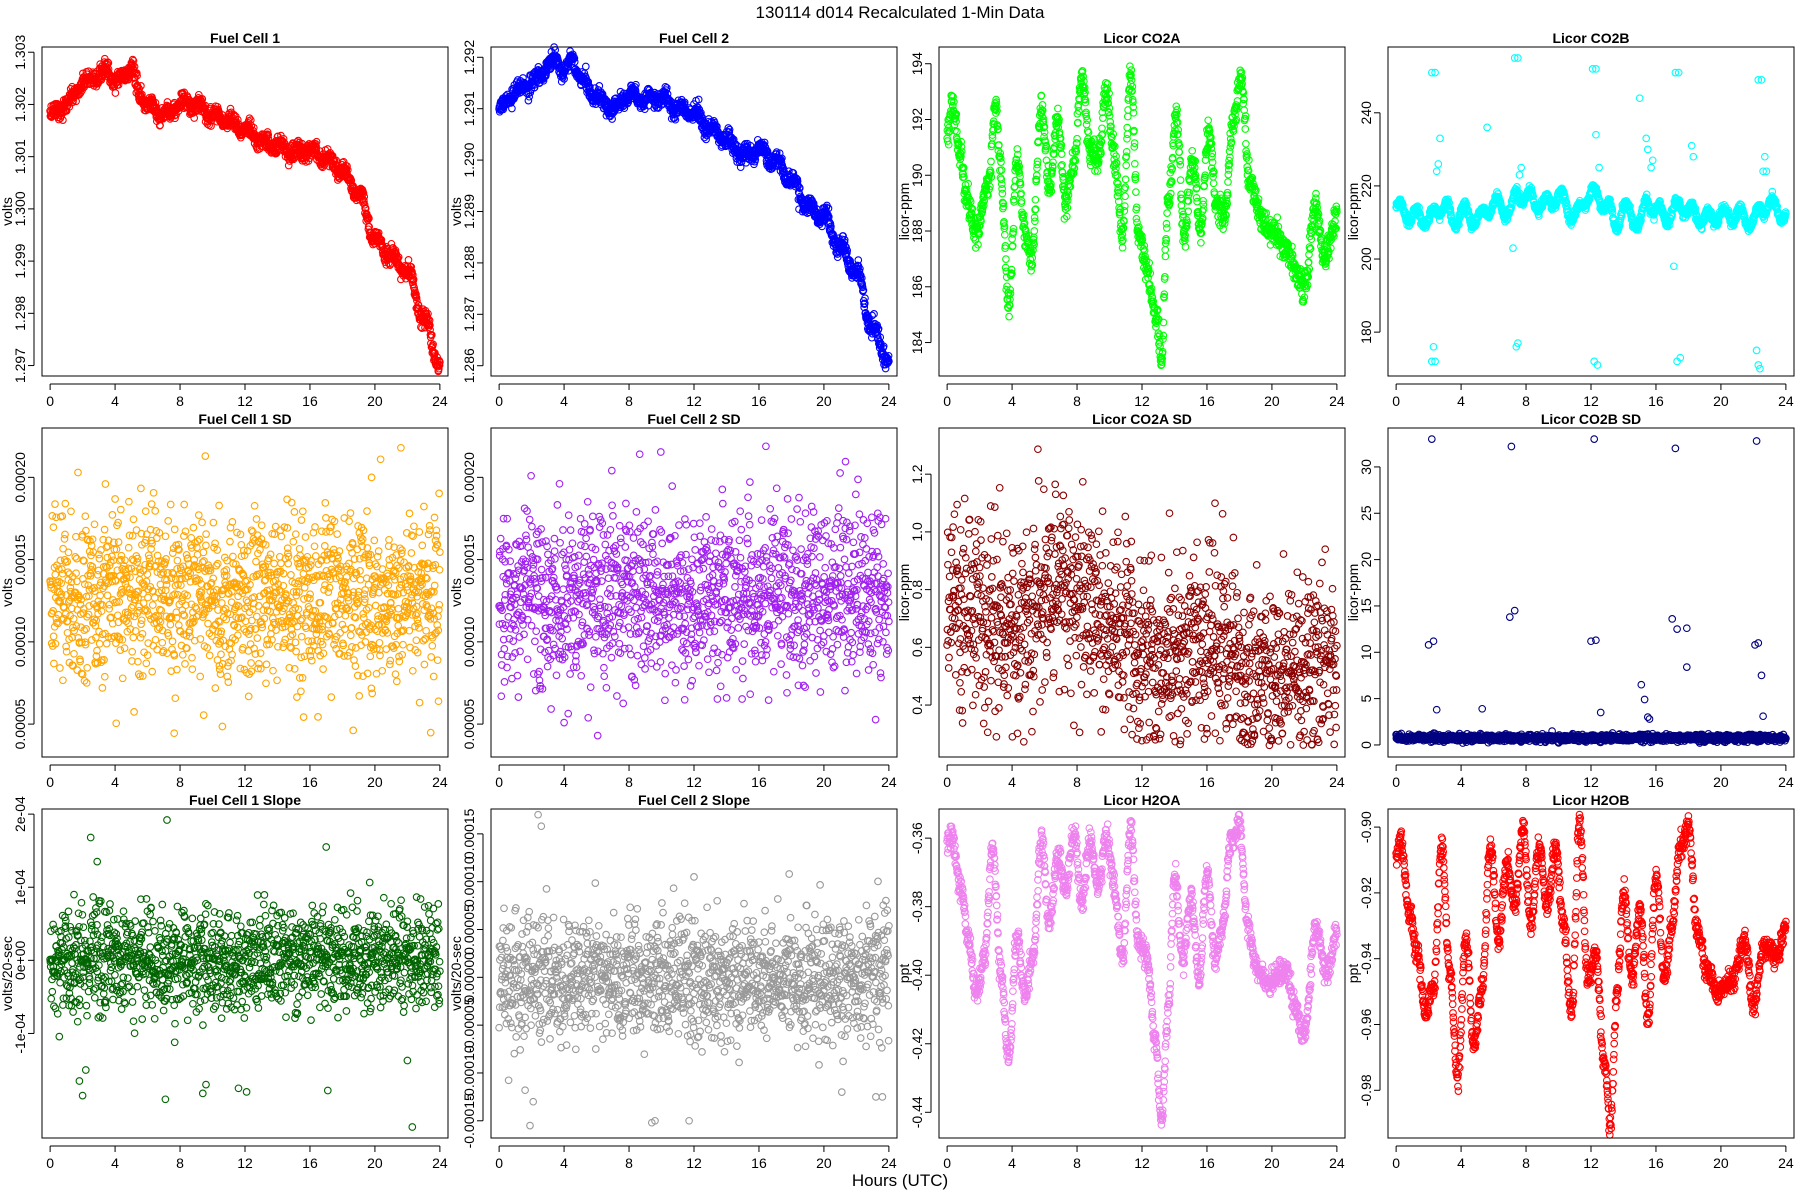 The height and width of the screenshot is (1200, 1800). Describe the element at coordinates (469, 314) in the screenshot. I see `y-tick-label: 1.287` at that location.